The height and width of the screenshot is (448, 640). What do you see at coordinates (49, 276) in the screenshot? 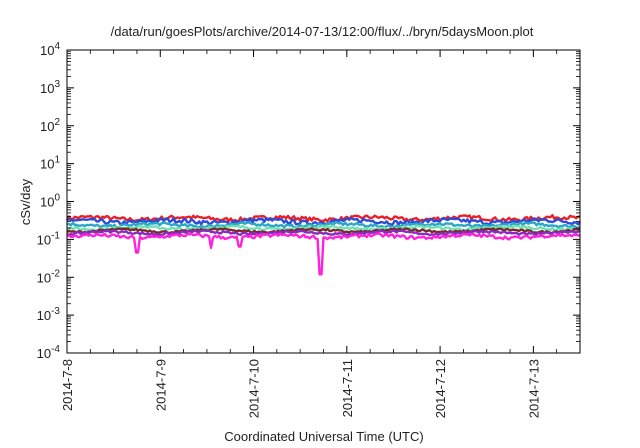
I see `y-tick-label: 10⁻²` at bounding box center [49, 276].